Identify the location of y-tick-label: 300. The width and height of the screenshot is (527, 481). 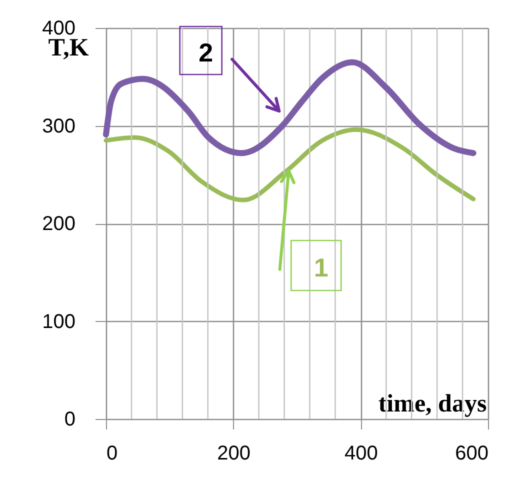
(59, 126).